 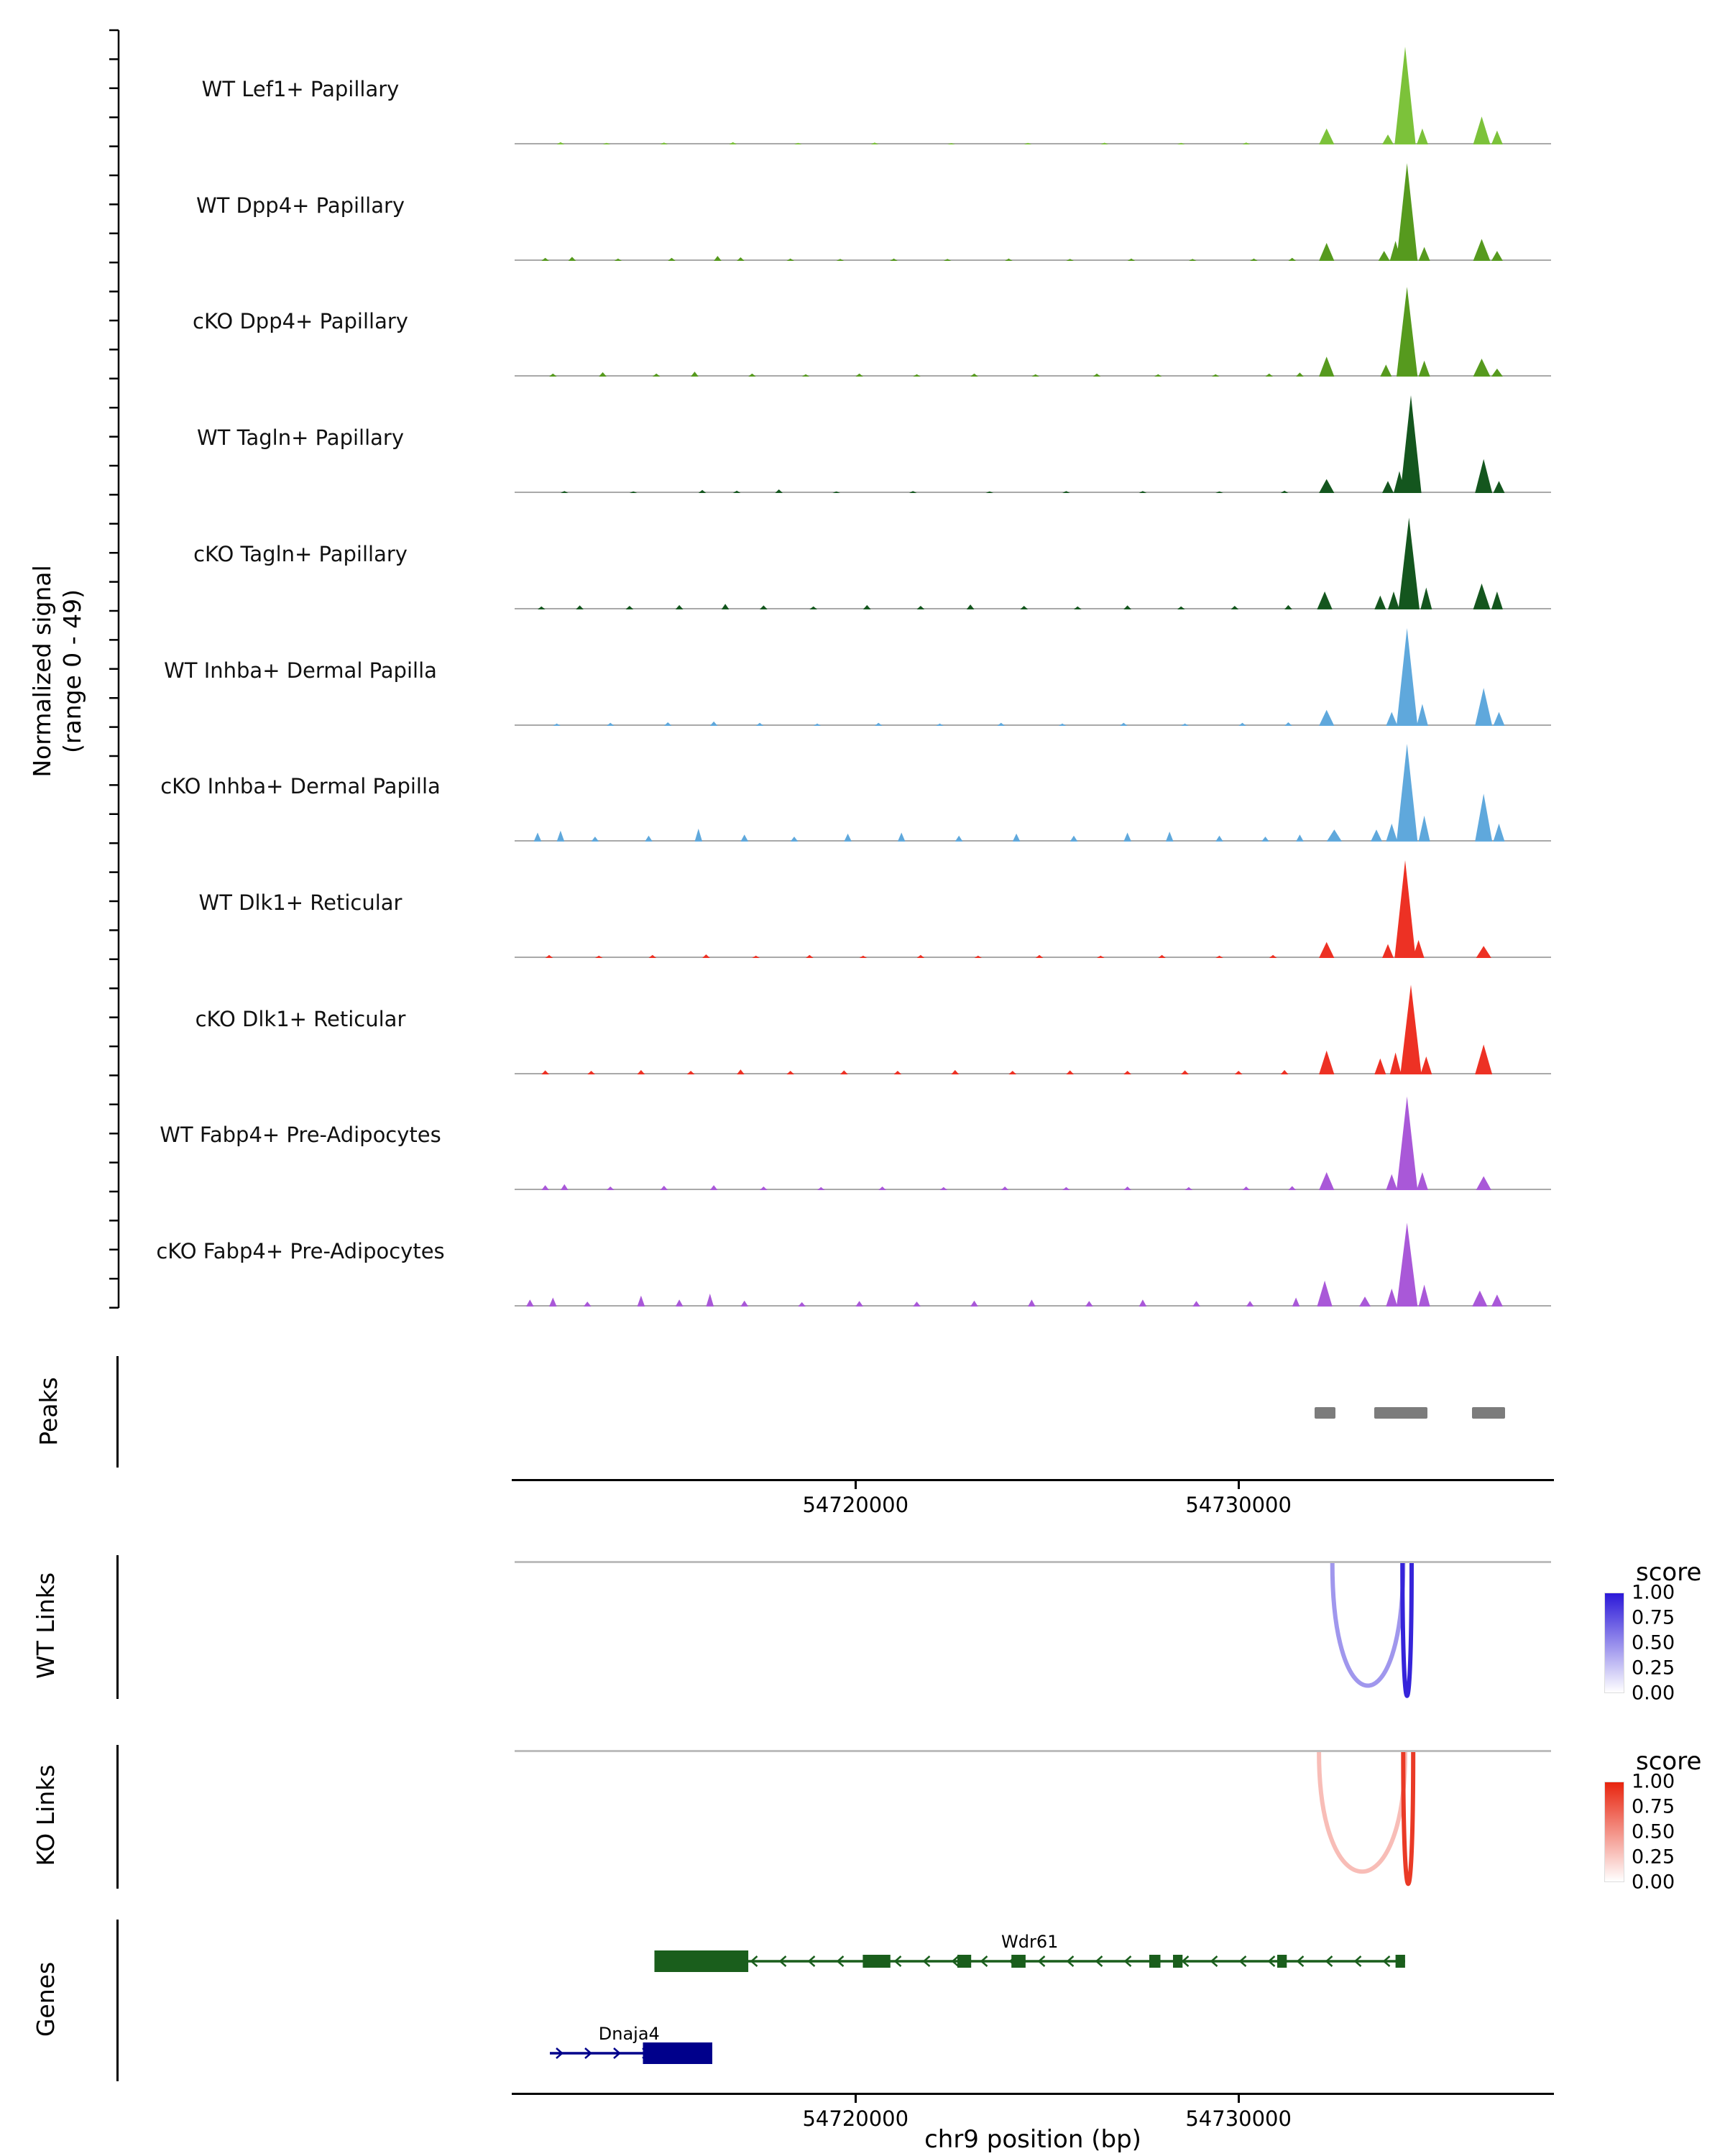 I want to click on signal-track-label: WT Inhba+ Dermal Papilla, so click(x=300, y=670).